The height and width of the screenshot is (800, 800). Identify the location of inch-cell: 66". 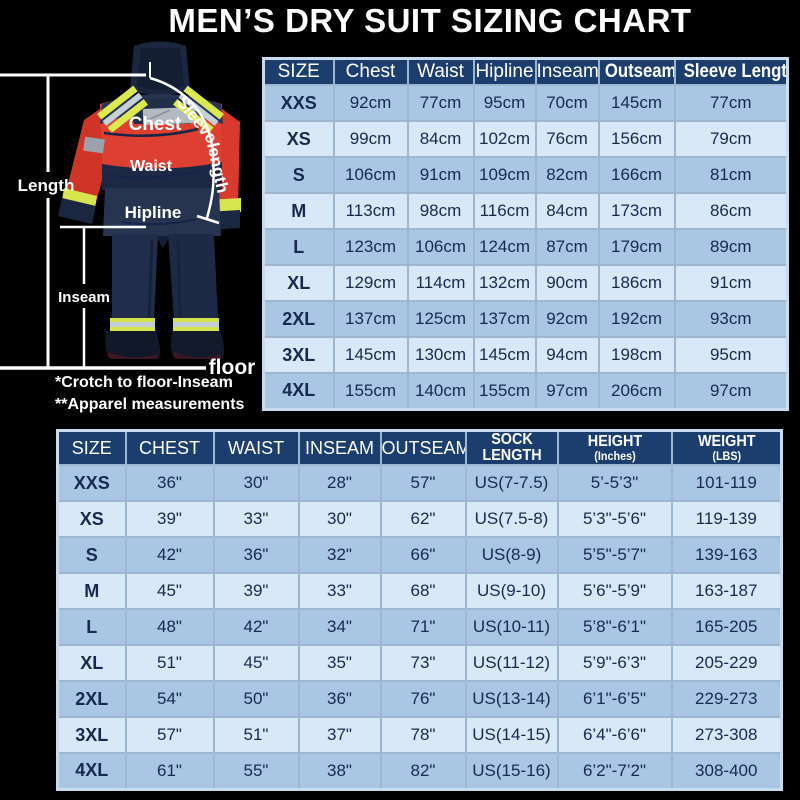
(423, 555).